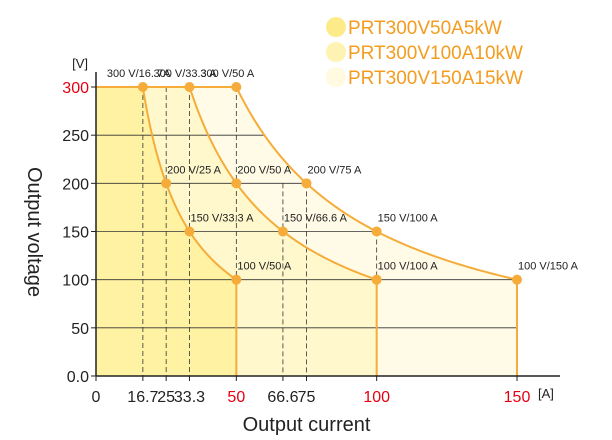 The height and width of the screenshot is (440, 612). I want to click on y-tick-label: 0.0, so click(78, 377).